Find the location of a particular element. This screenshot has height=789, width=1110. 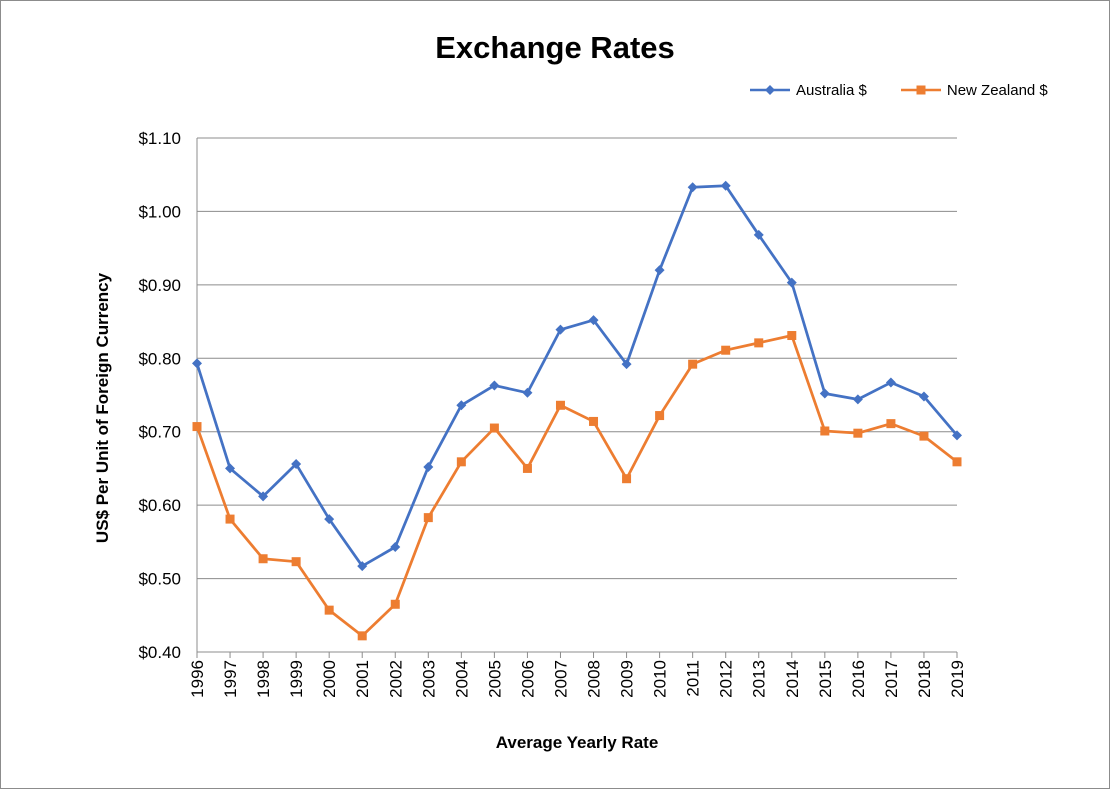

y-tick-label: $1.00 is located at coordinates (159, 211).